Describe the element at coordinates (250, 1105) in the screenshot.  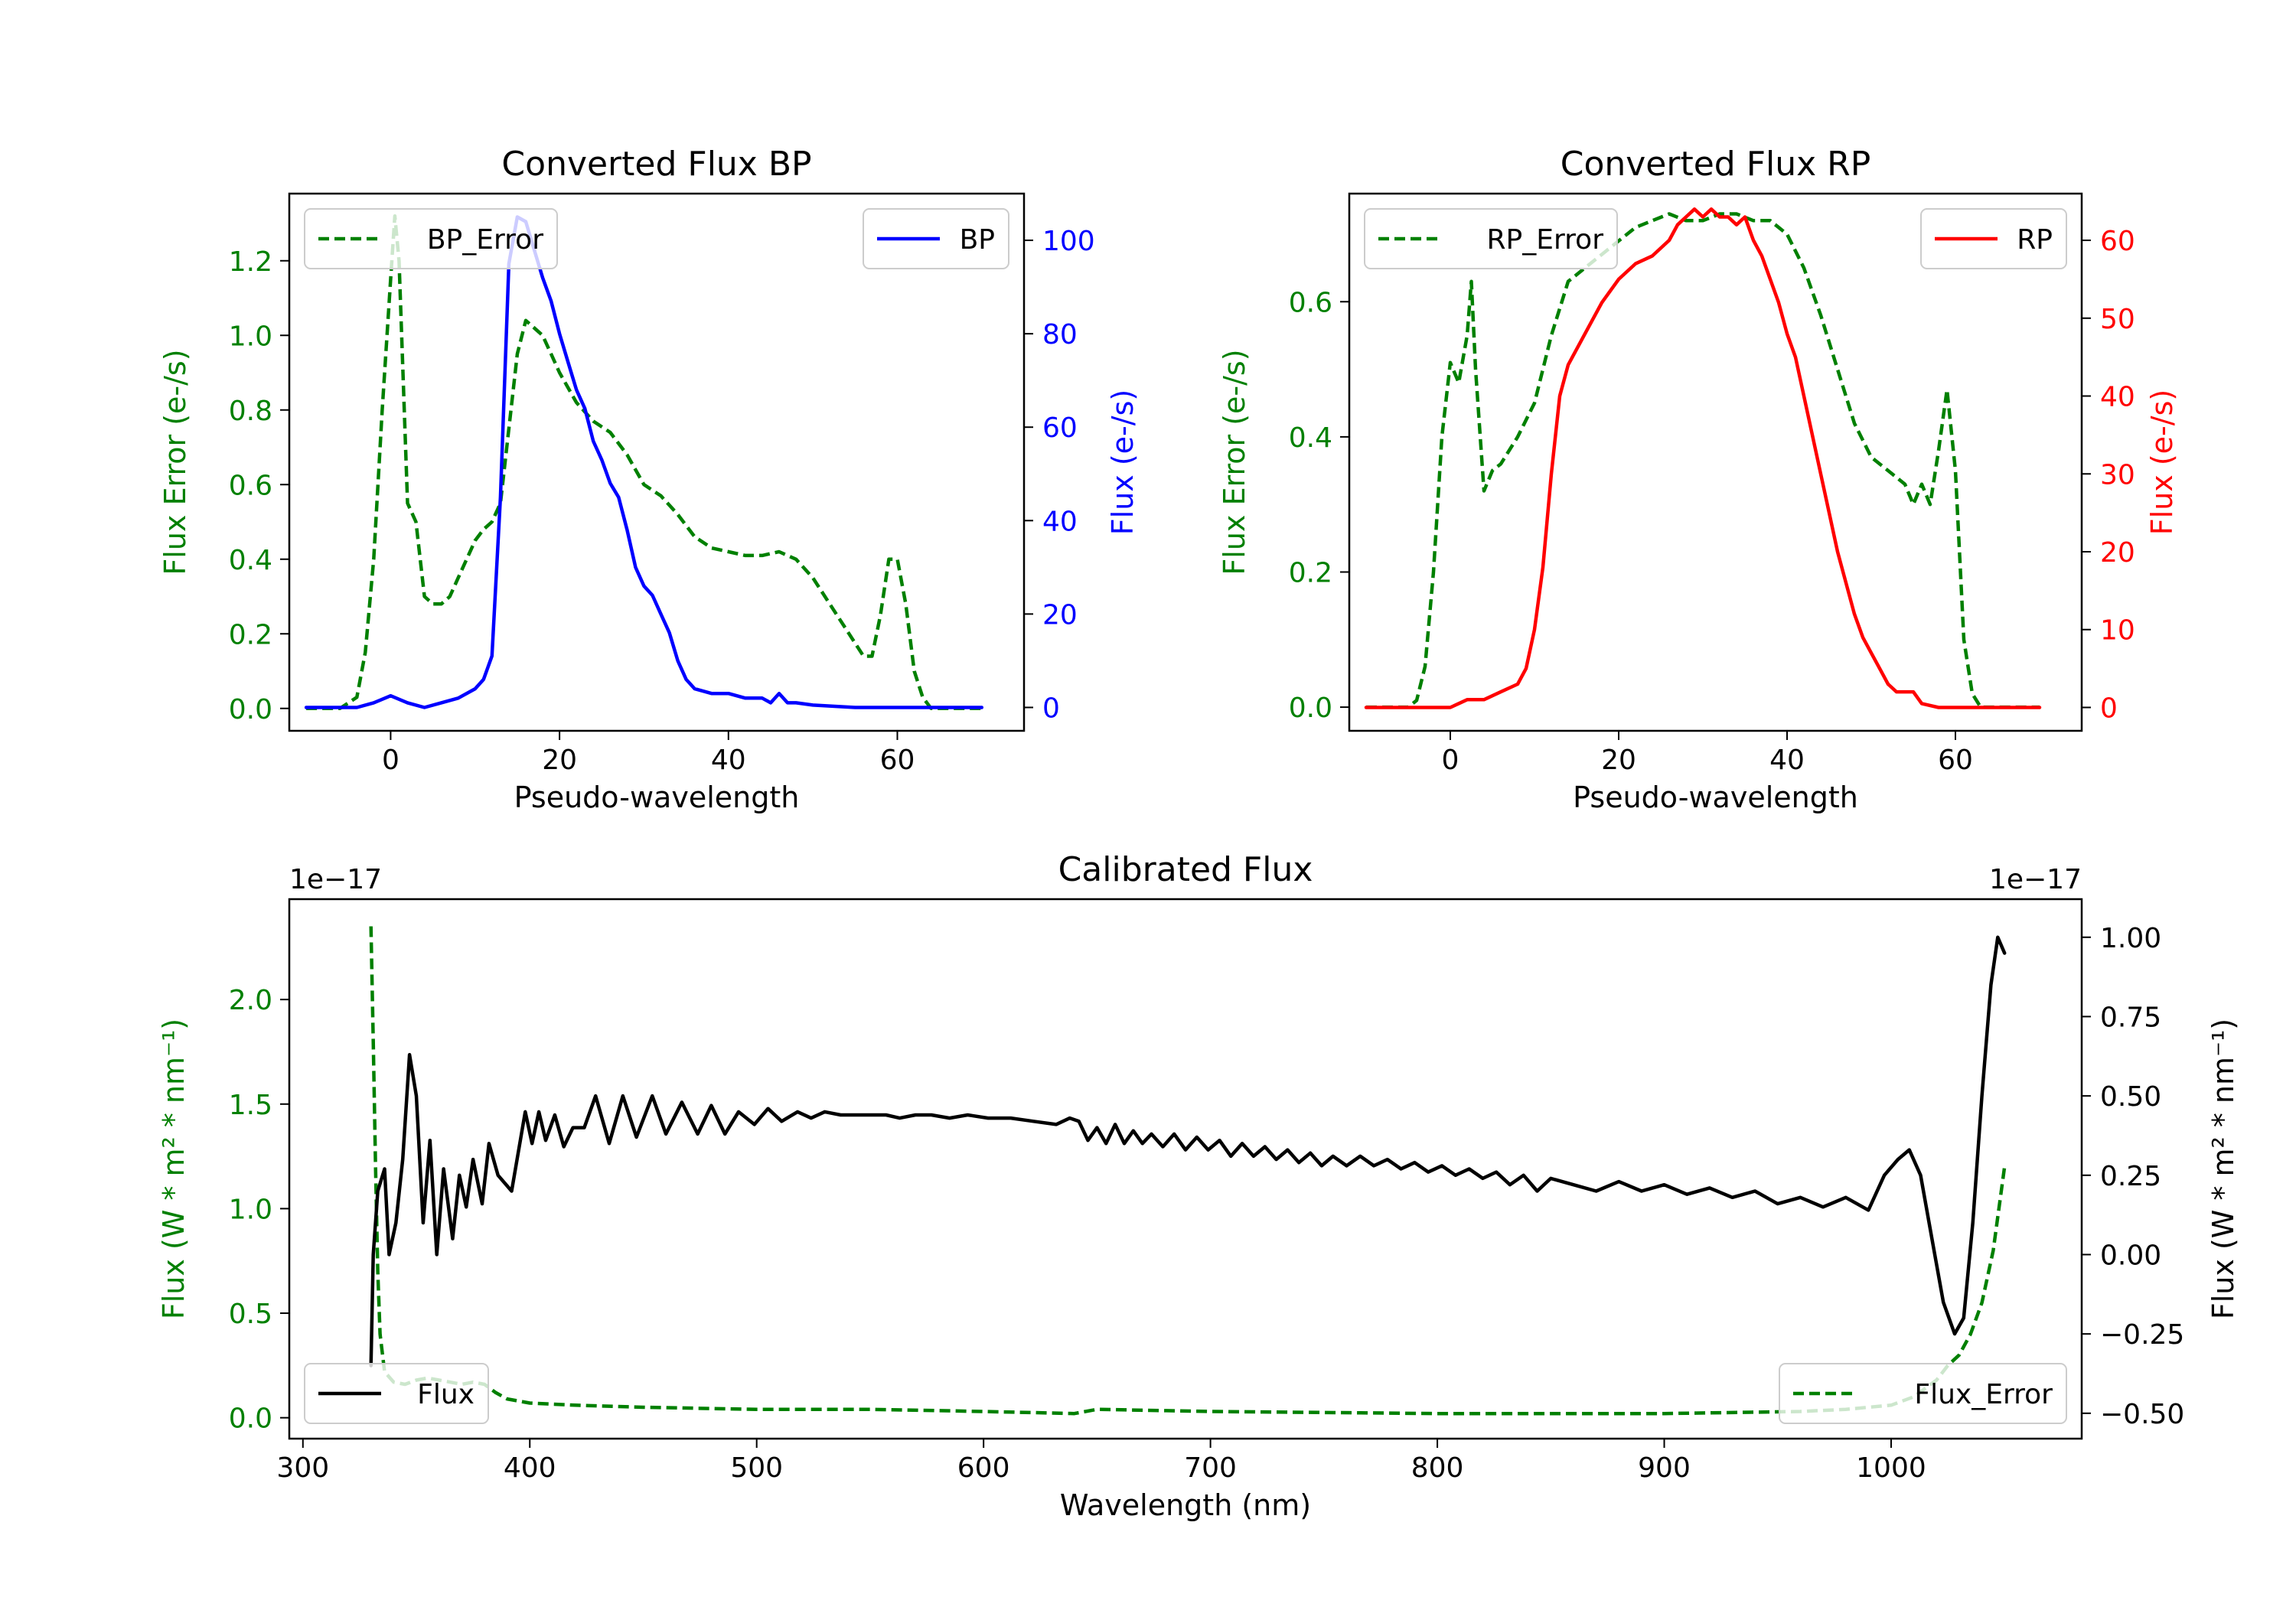
I see `y-left-tick-label: 1.5` at that location.